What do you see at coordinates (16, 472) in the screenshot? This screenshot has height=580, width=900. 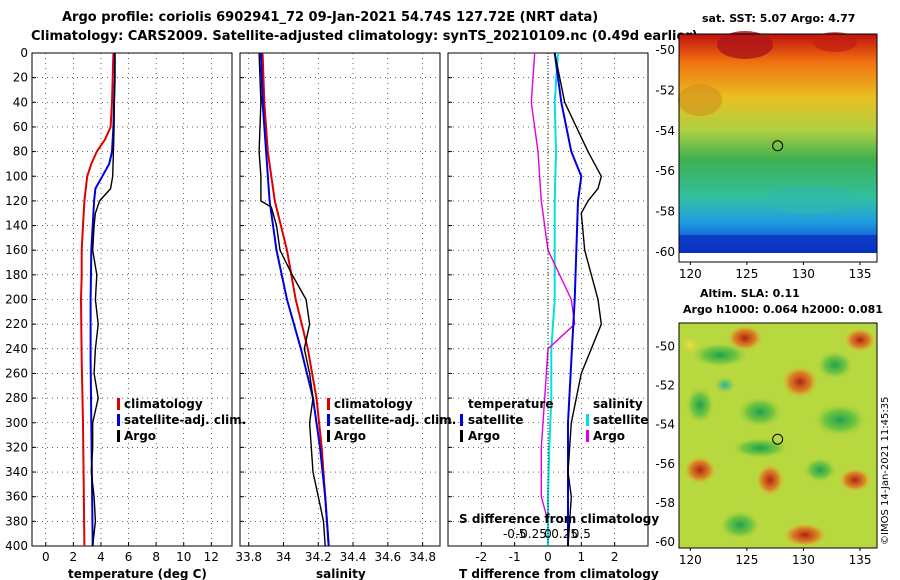 I see `depth-tick-label: 340` at bounding box center [16, 472].